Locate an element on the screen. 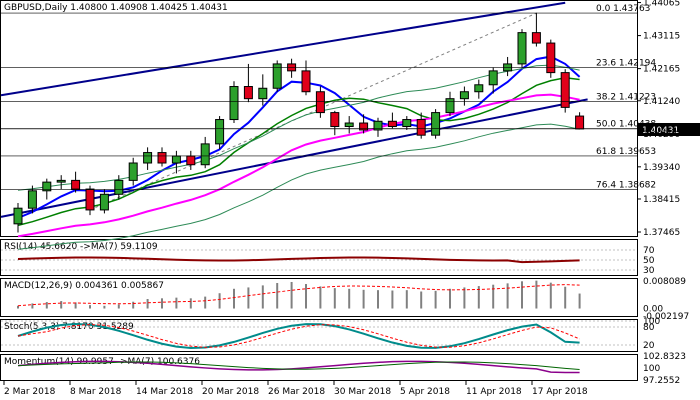  price-tick-label: 1.39340 is located at coordinates (661, 168).